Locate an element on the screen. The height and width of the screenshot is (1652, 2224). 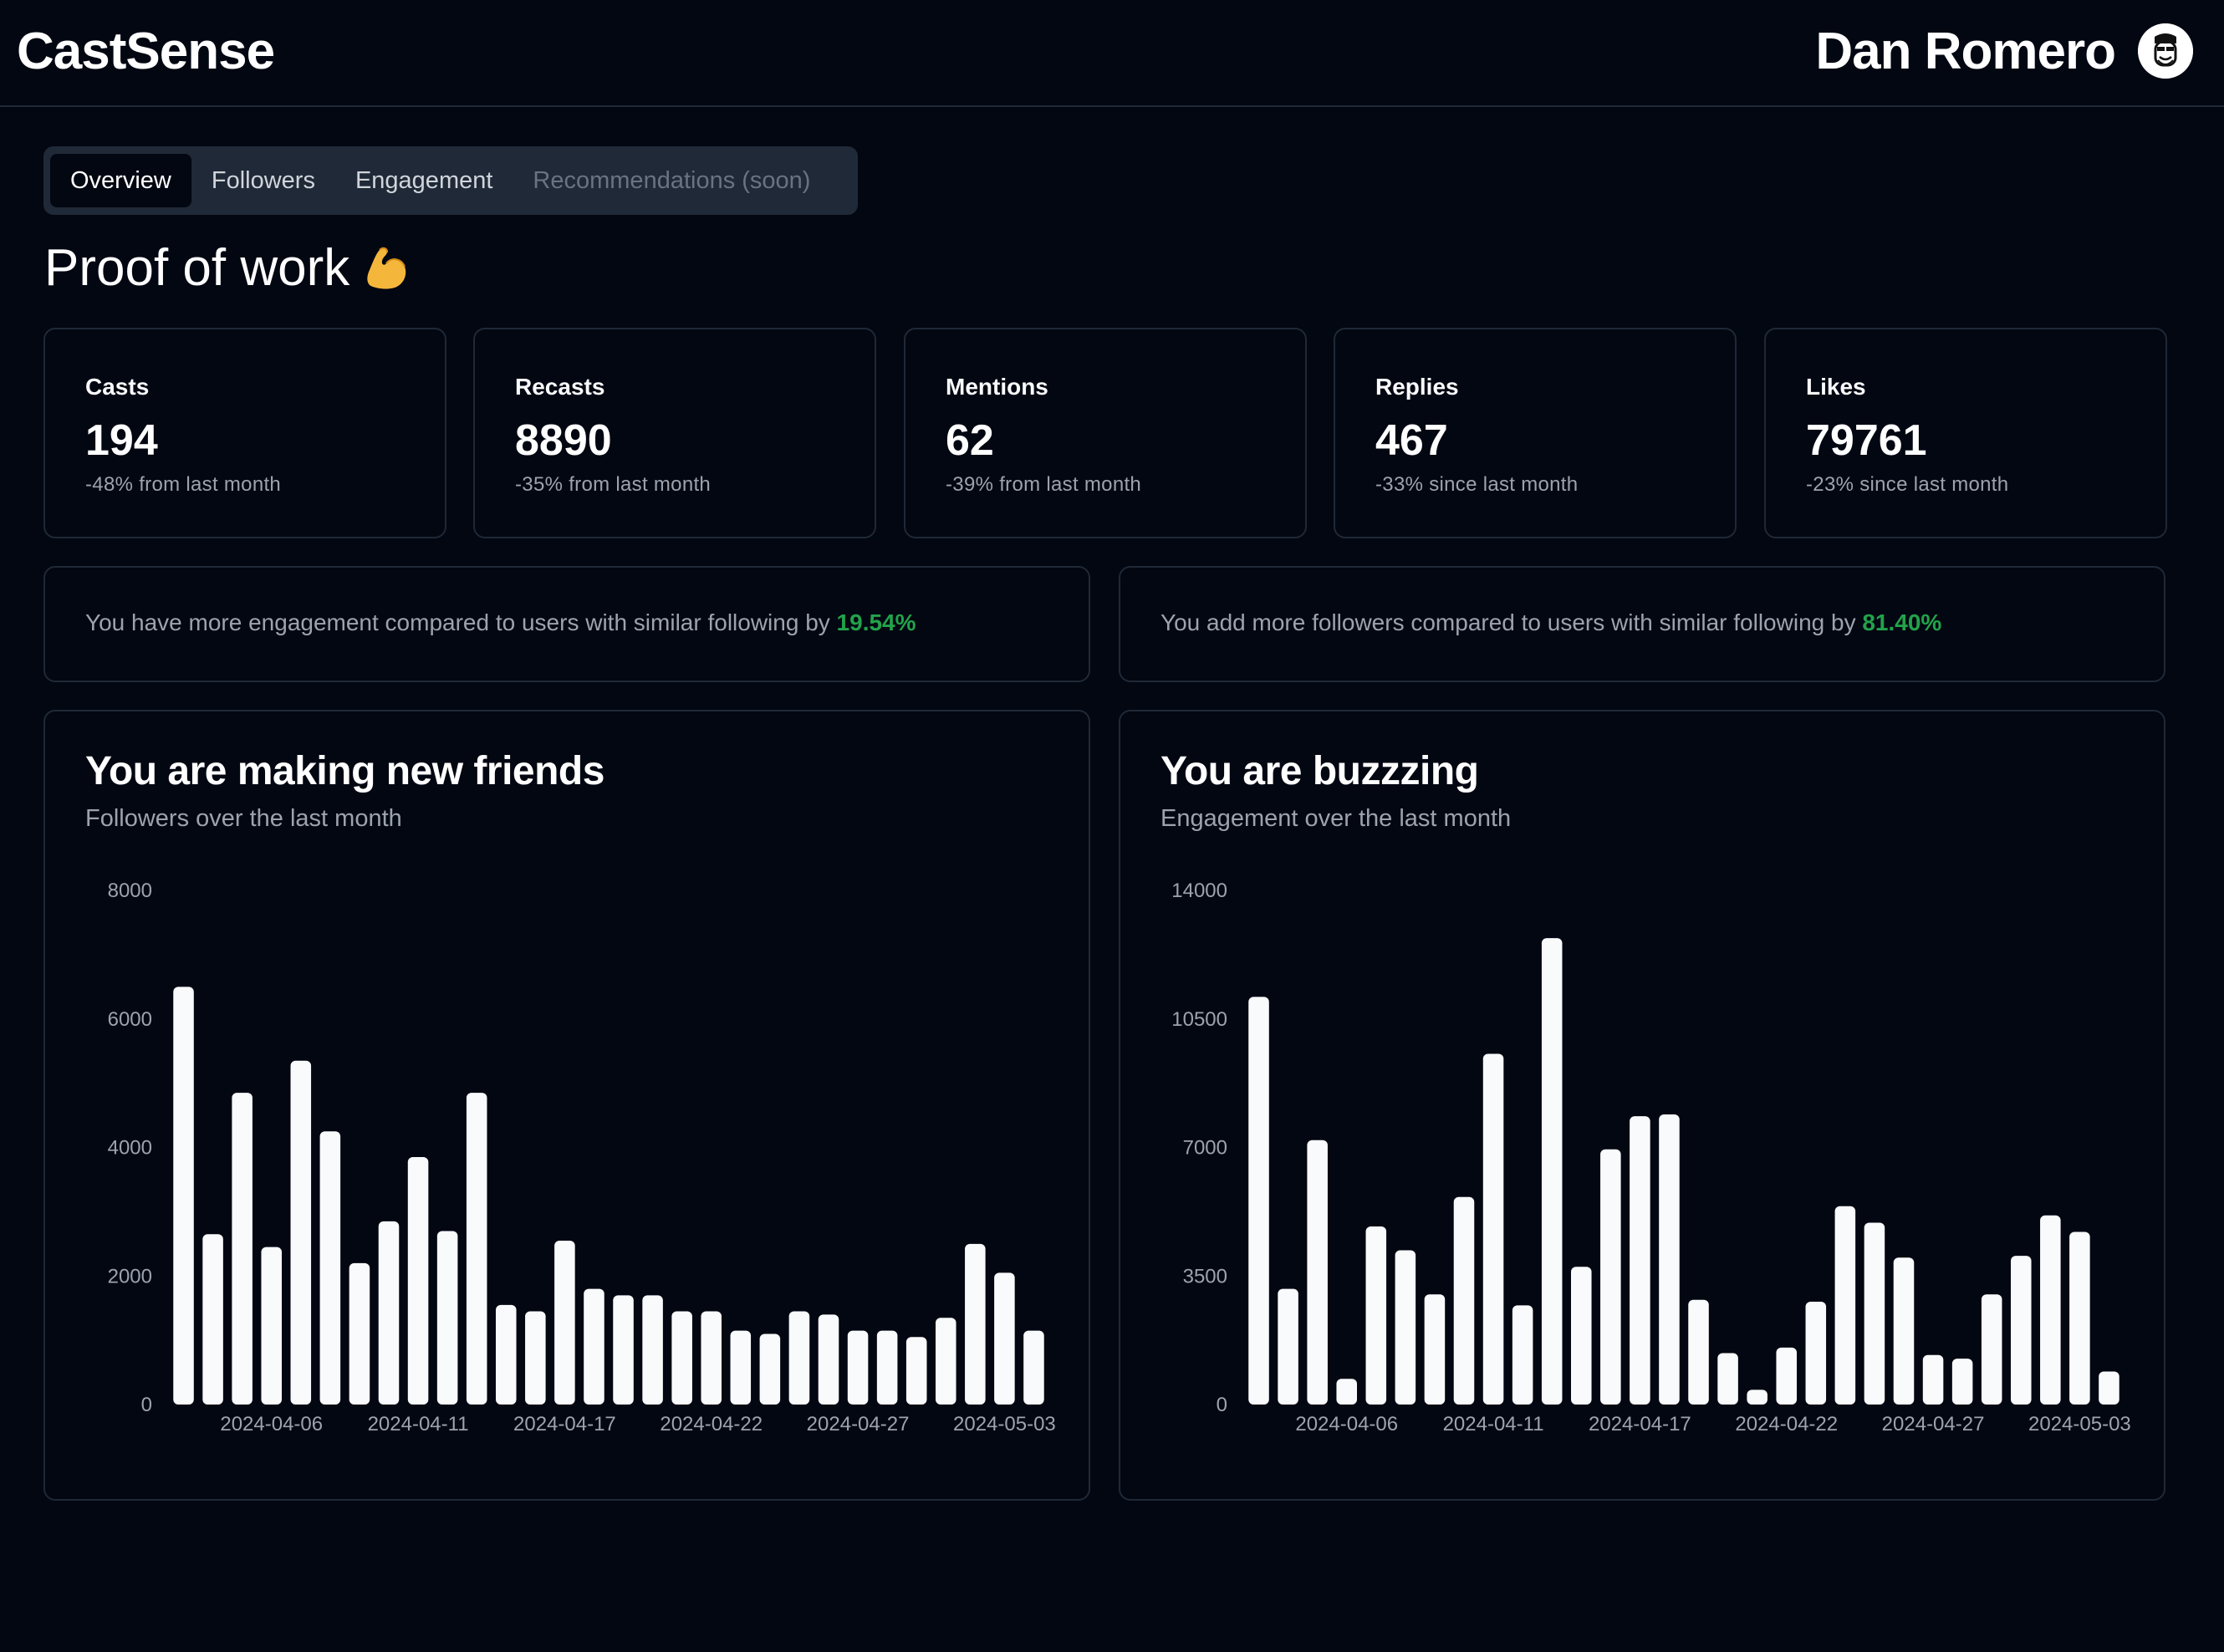
x-tick-label: 2024-04-06 is located at coordinates (271, 1424).